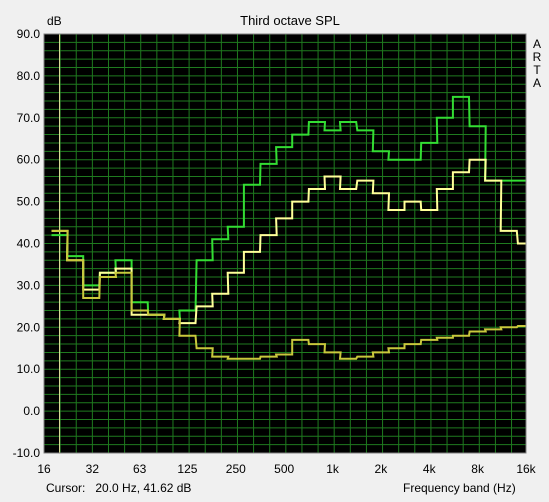 This screenshot has width=549, height=502. I want to click on x-tick-label: 4k, so click(430, 469).